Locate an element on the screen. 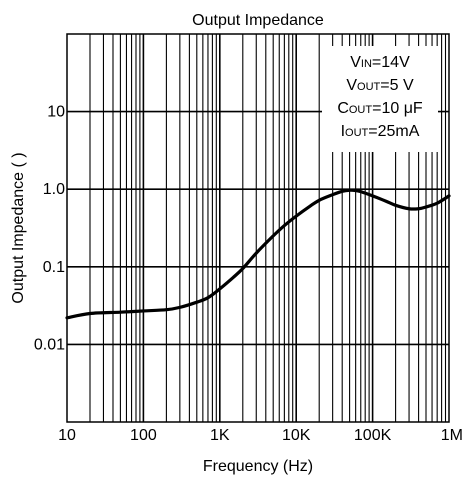 This screenshot has width=464, height=481. x-axis-label: Frequency (Hz) is located at coordinates (258, 466).